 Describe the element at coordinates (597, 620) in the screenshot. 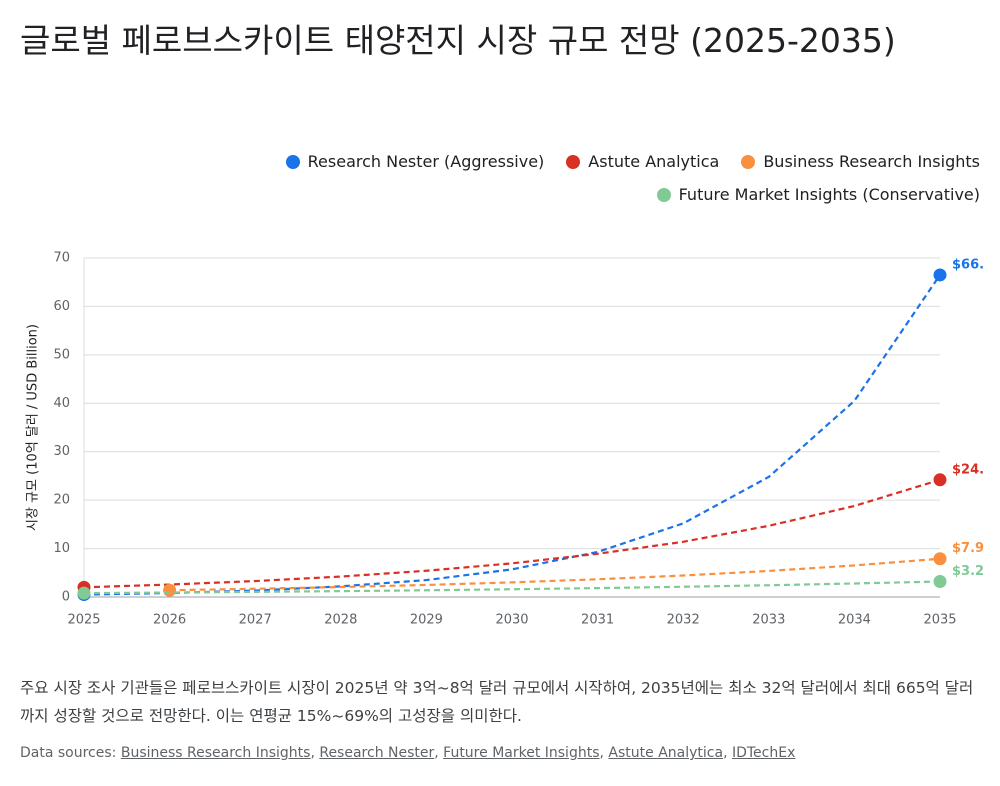

I see `x-tick-label: 2031` at that location.